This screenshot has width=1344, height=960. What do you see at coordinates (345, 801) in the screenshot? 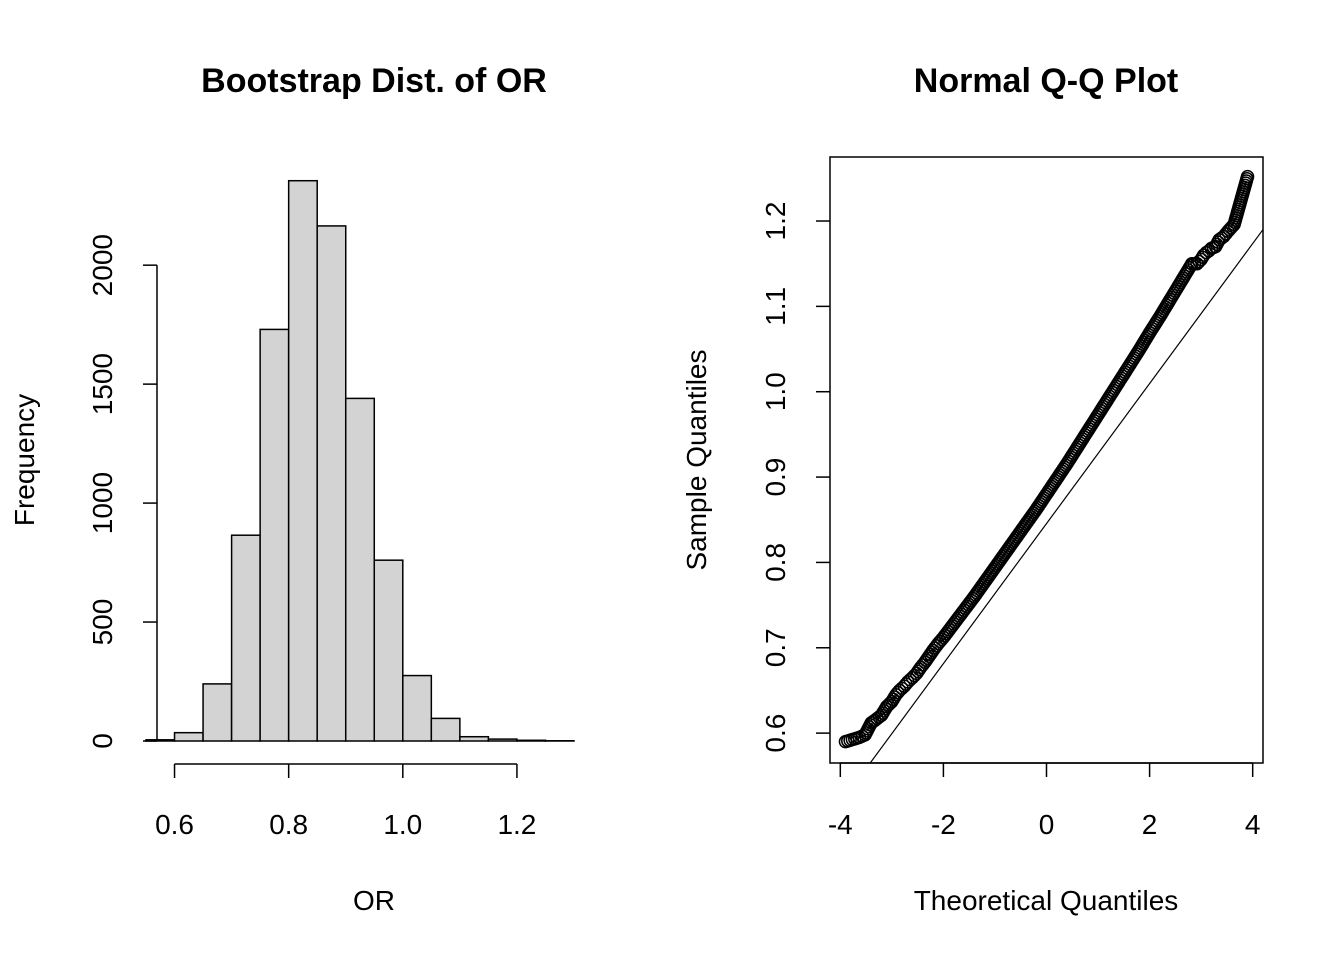
I see `histogram-x-axis: 0.6 0.8 1.0 1.2` at bounding box center [345, 801].